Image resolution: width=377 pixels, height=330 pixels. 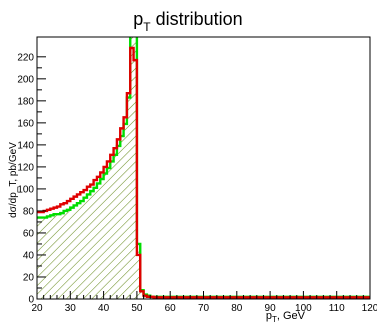 What do you see at coordinates (274, 319) in the screenshot?
I see `x-axis-label-sub: T` at bounding box center [274, 319].